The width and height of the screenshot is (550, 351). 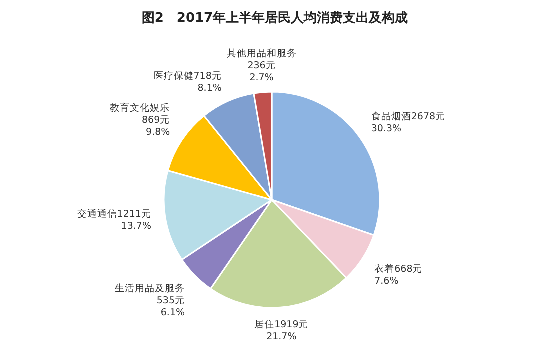 I want to click on slice-label: 交通通信1211元 13.7%, so click(x=114, y=220).